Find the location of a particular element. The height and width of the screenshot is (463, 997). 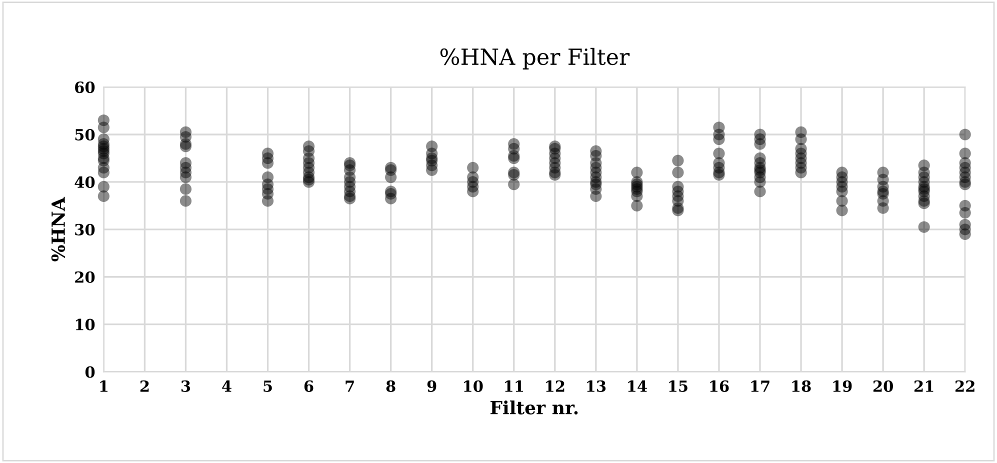

y-tick-label: 20 is located at coordinates (85, 277).